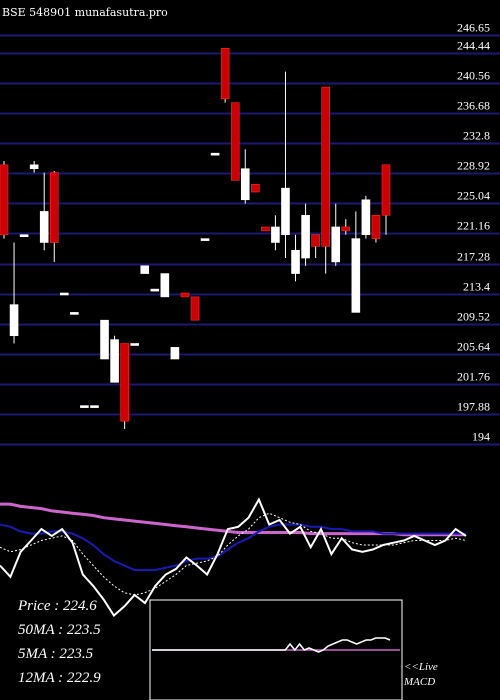 Image resolution: width=500 pixels, height=700 pixels. Describe the element at coordinates (57, 606) in the screenshot. I see `price-label: Price : 224.6` at that location.